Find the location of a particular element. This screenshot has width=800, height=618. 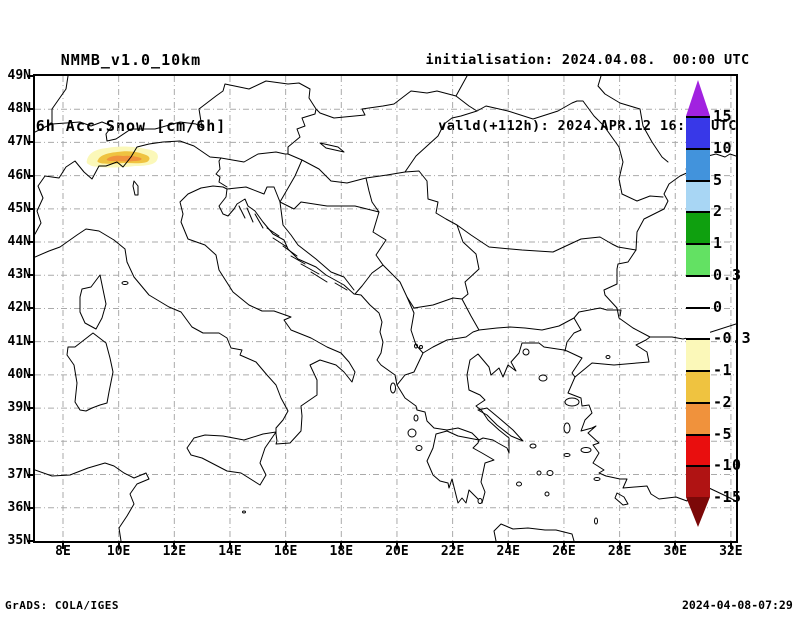

lat-tick-label: 39N is located at coordinates (19, 408).